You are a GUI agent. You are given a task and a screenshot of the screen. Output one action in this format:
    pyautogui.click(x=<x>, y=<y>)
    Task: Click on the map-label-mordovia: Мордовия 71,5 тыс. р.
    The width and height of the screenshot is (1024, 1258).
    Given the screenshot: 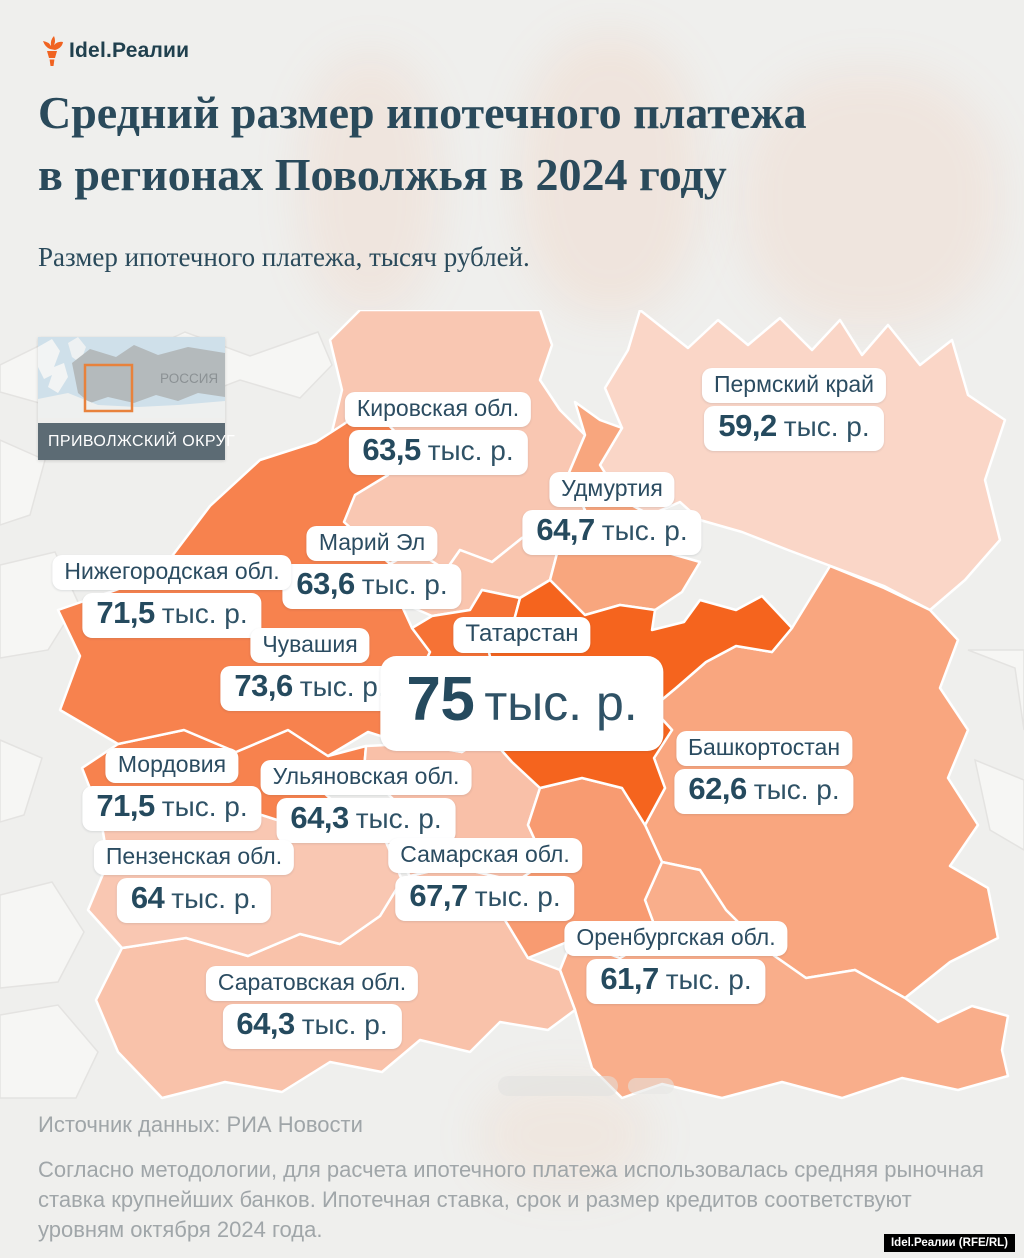 What is the action you would take?
    pyautogui.click(x=172, y=789)
    